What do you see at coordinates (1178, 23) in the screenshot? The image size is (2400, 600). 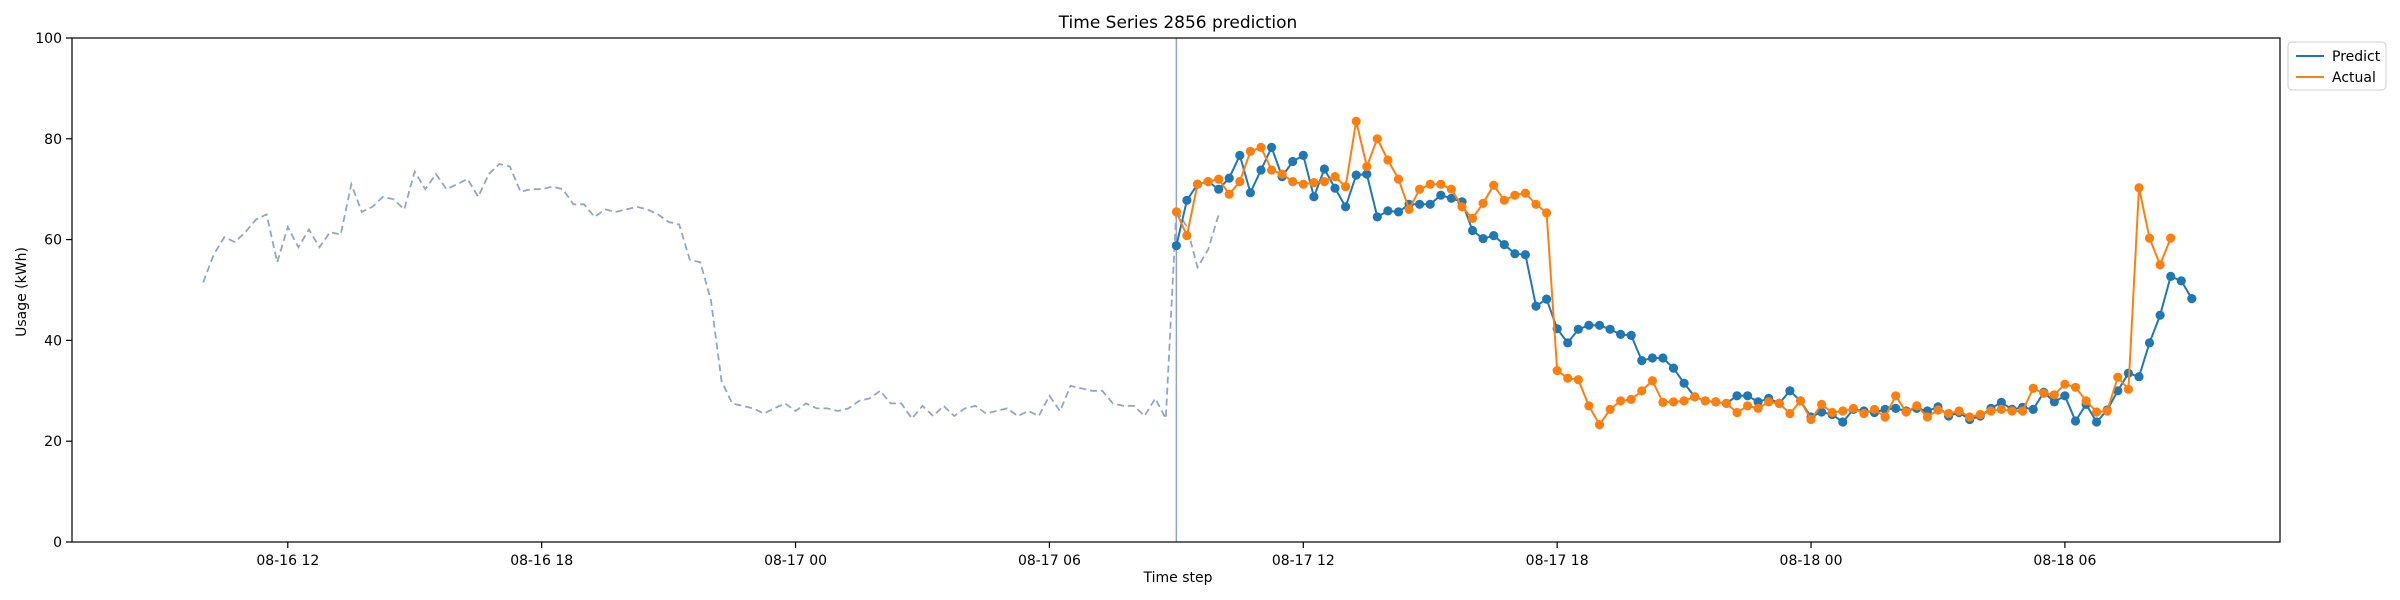 I see `chart-title: Time Series 2856 prediction` at bounding box center [1178, 23].